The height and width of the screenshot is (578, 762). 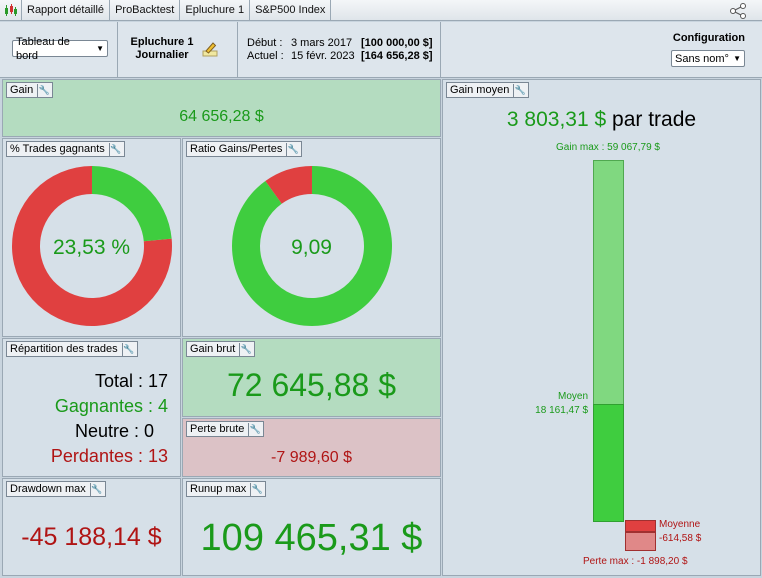 I want to click on losing-trades: Perdantes : 13, so click(x=109, y=456).